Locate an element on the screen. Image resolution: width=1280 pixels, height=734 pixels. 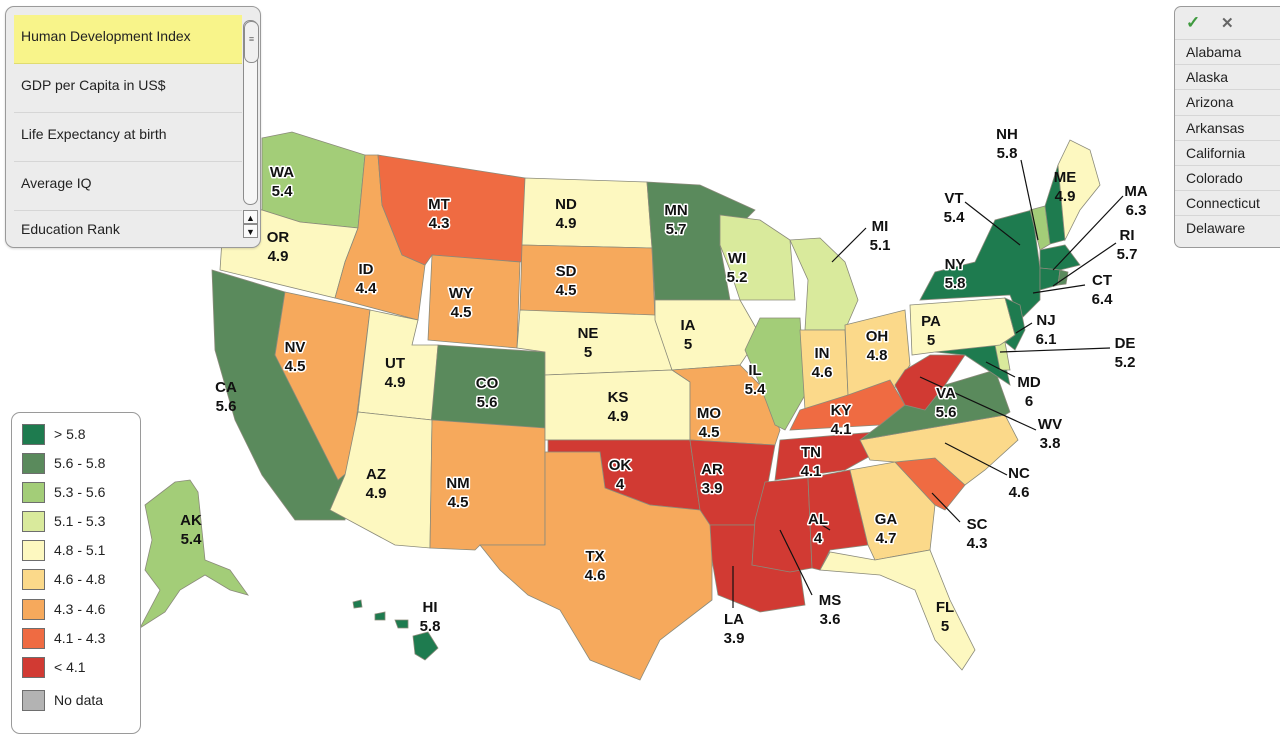
label-SC: SC 4.3 is located at coordinates (977, 534).